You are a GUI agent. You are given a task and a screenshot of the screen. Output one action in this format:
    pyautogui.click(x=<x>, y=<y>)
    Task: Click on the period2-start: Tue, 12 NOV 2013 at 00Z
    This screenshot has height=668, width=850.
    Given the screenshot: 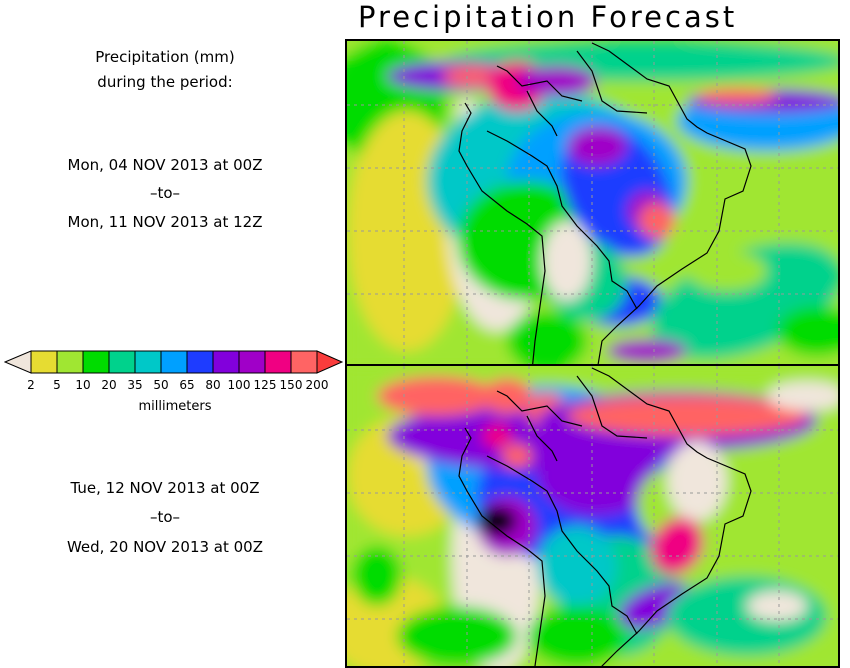 What is the action you would take?
    pyautogui.click(x=165, y=488)
    